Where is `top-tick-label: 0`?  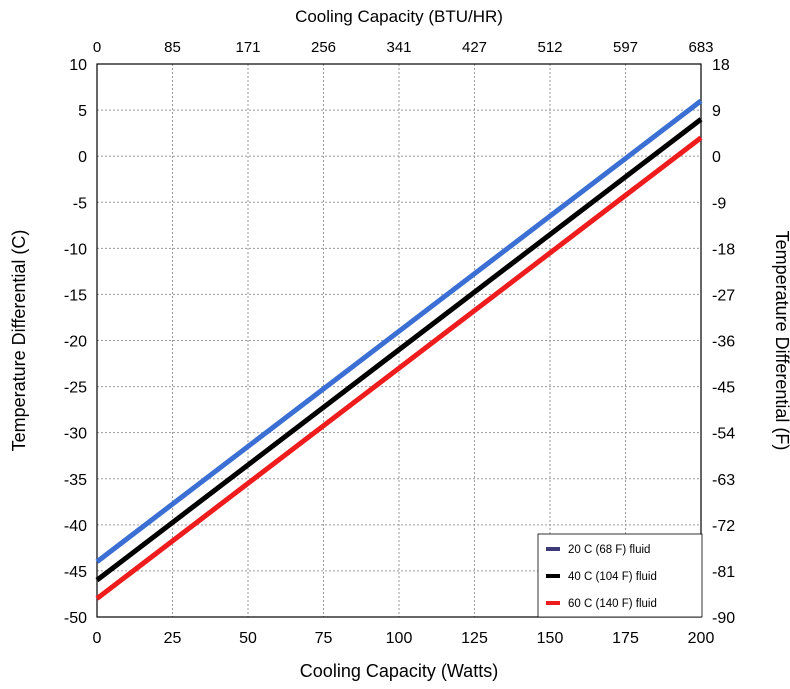
top-tick-label: 0 is located at coordinates (97, 47).